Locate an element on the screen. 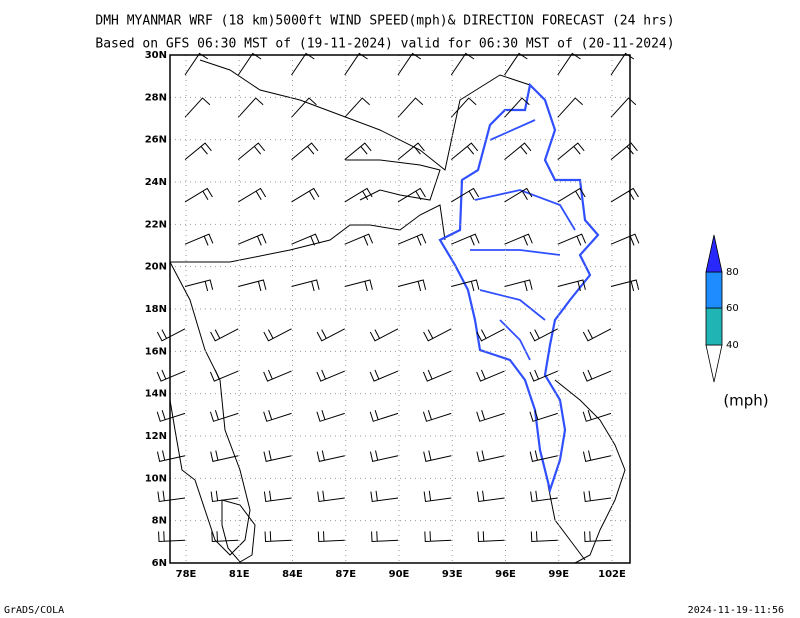 The image size is (800, 618). lat-label: 20N is located at coordinates (156, 267).